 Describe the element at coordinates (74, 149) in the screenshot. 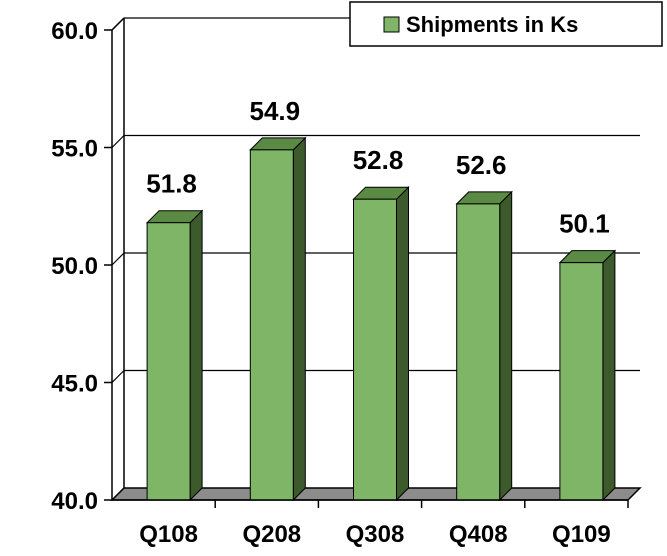

I see `y-tick-label: 55.0` at that location.